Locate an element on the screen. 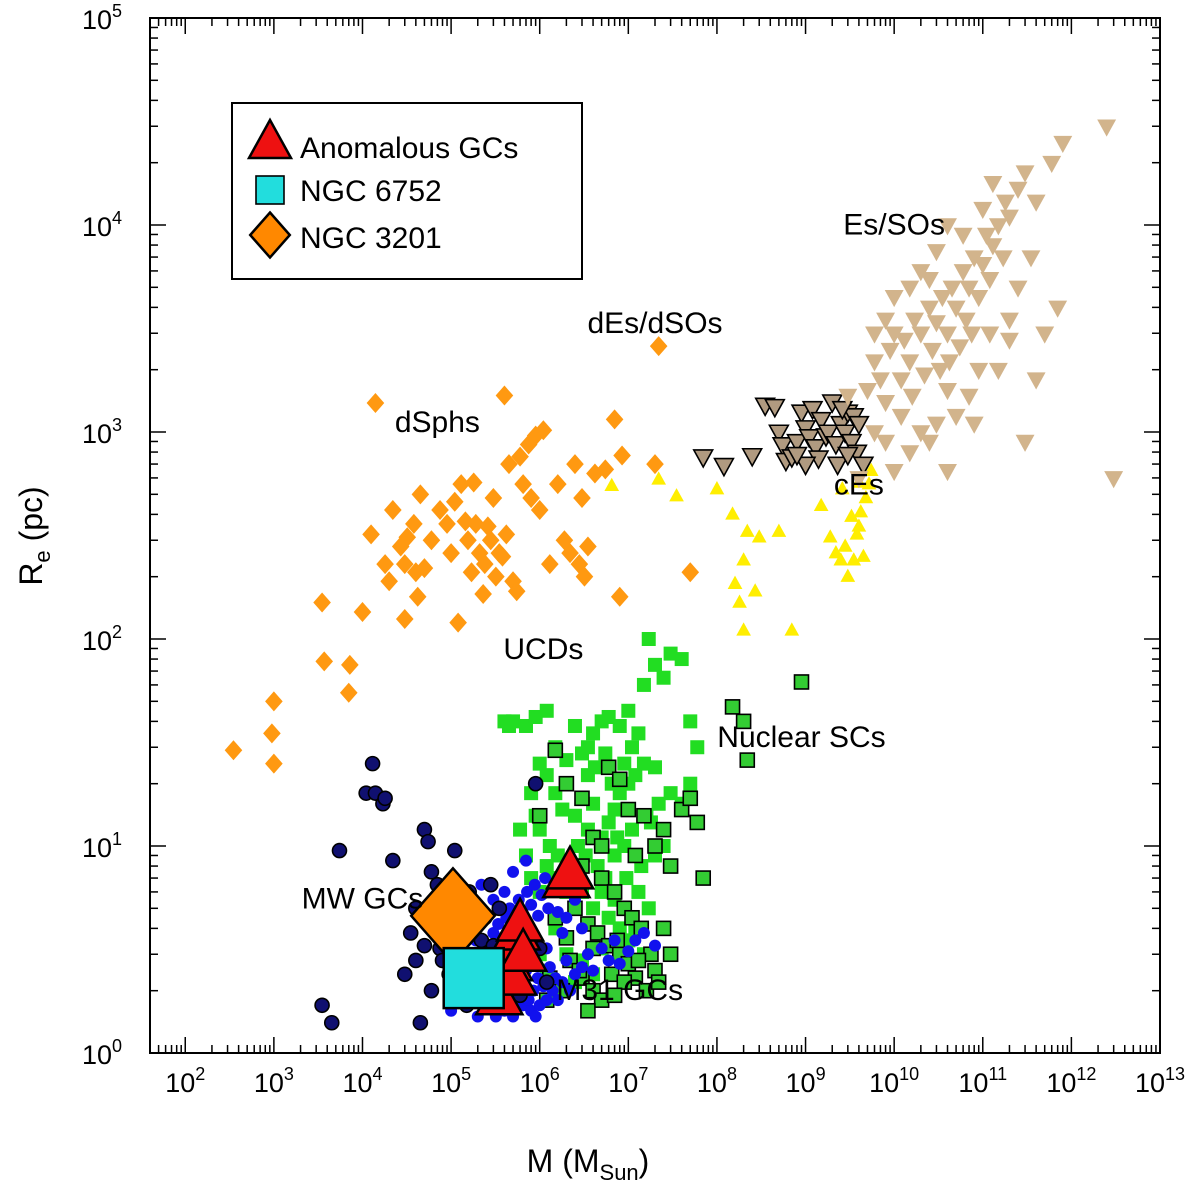 The height and width of the screenshot is (1188, 1200). legend: Anomalous GCs NGC 6752 NGC 3201 is located at coordinates (407, 191).